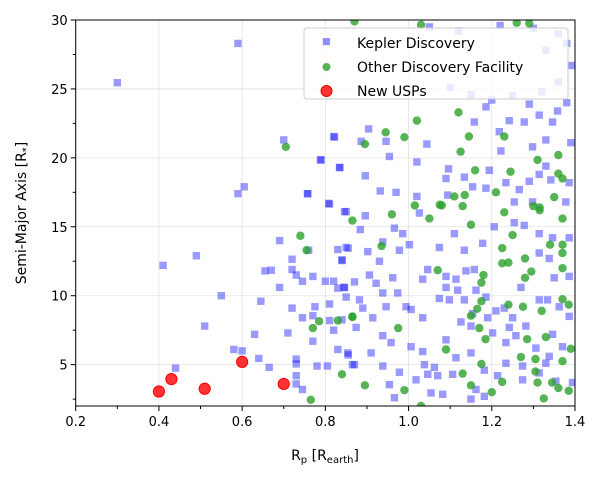 The height and width of the screenshot is (483, 600). I want to click on legend-label-usps: New USPs, so click(392, 92).